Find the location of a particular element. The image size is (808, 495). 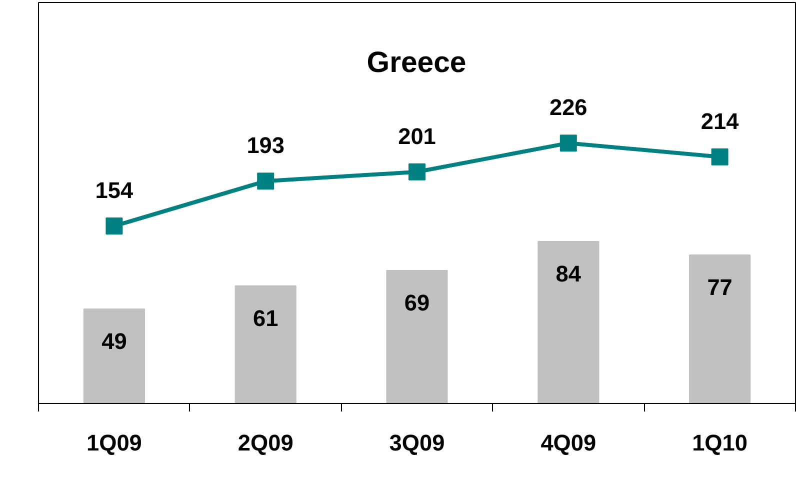

x-tick-label: 3Q09 is located at coordinates (417, 443).